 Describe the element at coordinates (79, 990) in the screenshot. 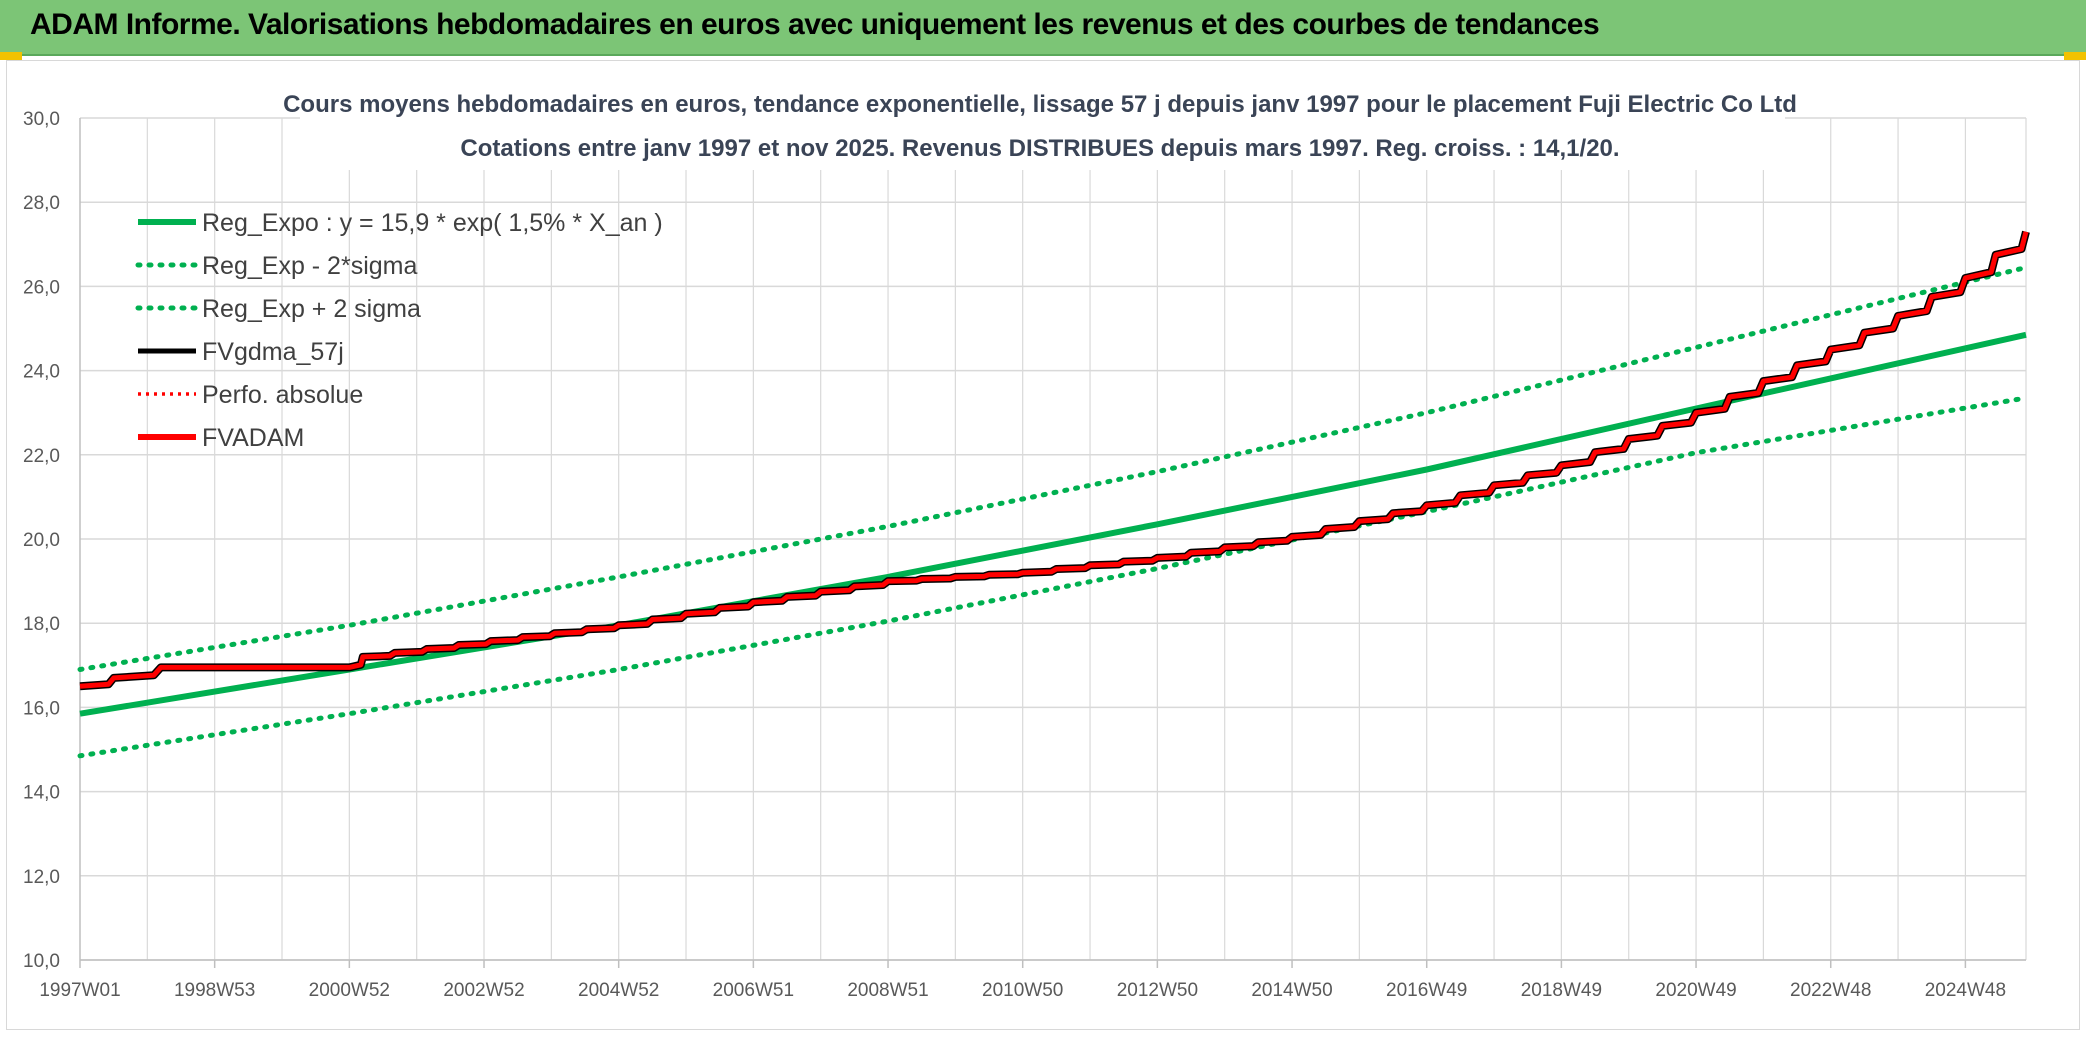

I see `x-tick-label: 1997W01` at that location.